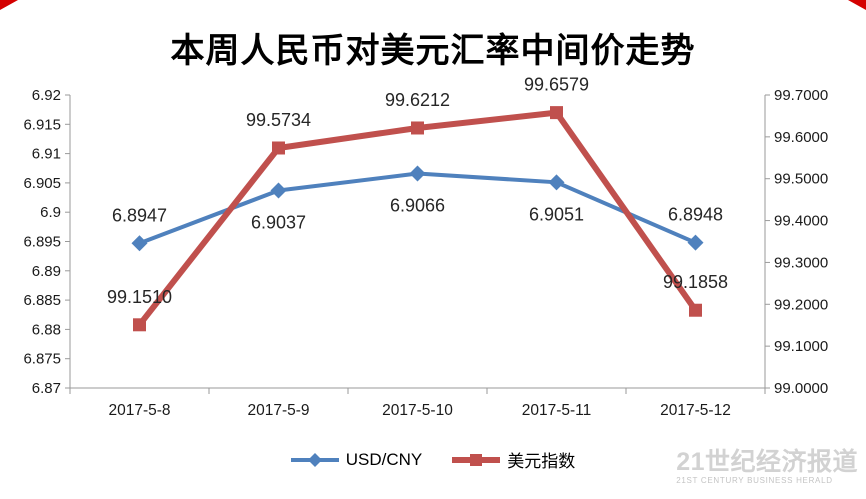  What do you see at coordinates (801, 346) in the screenshot?
I see `svg-text: 99.1000` at bounding box center [801, 346].